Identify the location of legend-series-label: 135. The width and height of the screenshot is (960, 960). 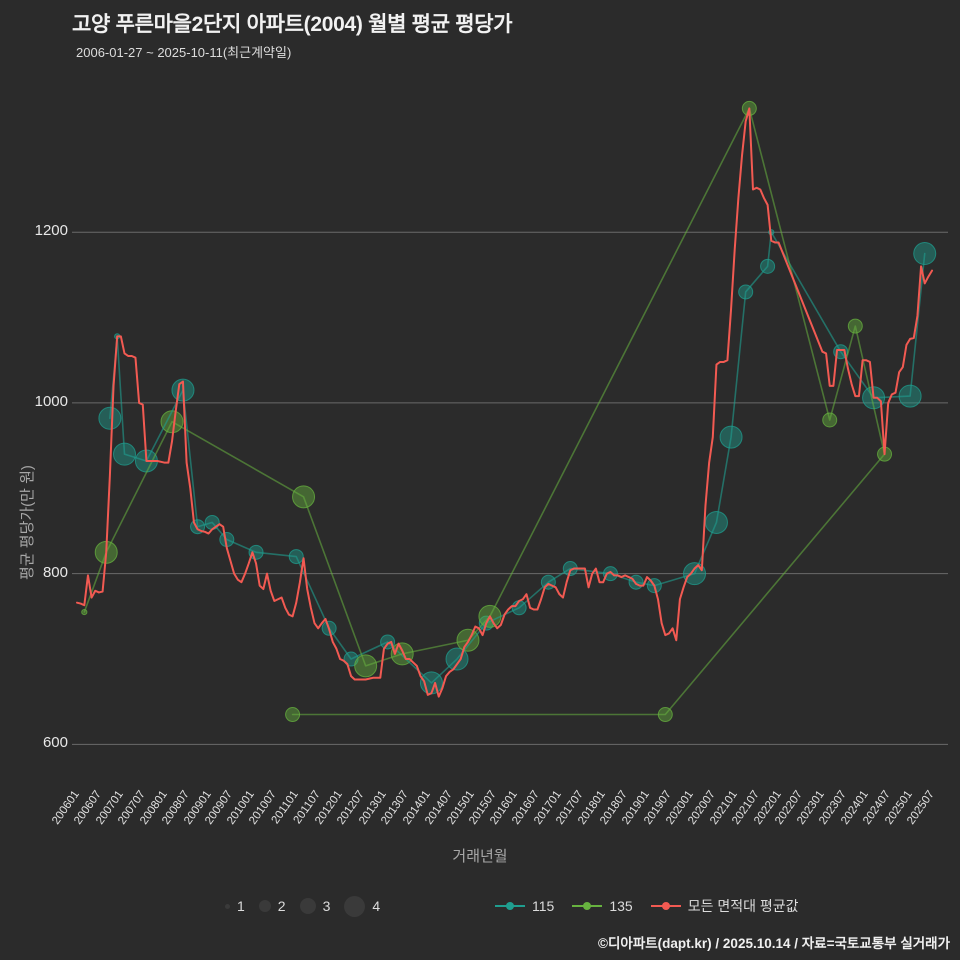
(621, 906).